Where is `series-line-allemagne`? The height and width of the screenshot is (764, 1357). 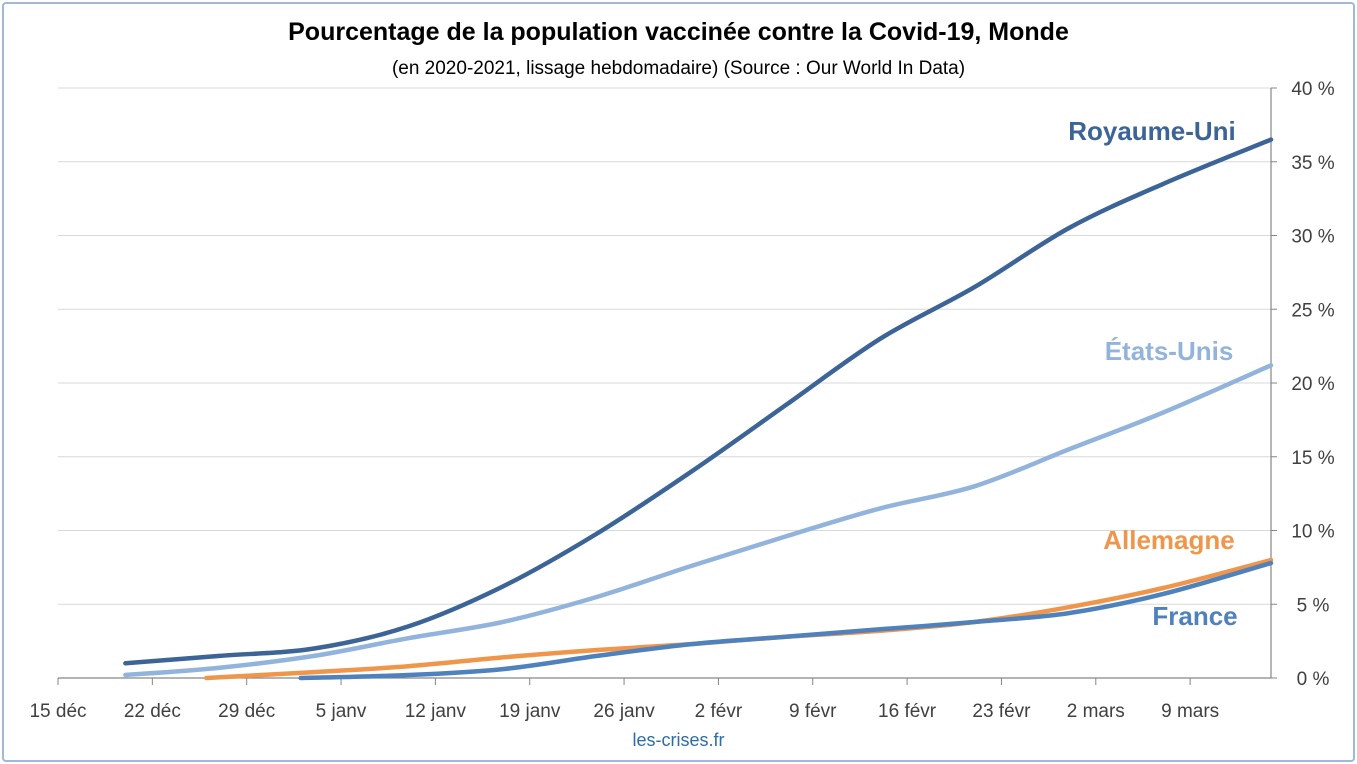
series-line-allemagne is located at coordinates (739, 619).